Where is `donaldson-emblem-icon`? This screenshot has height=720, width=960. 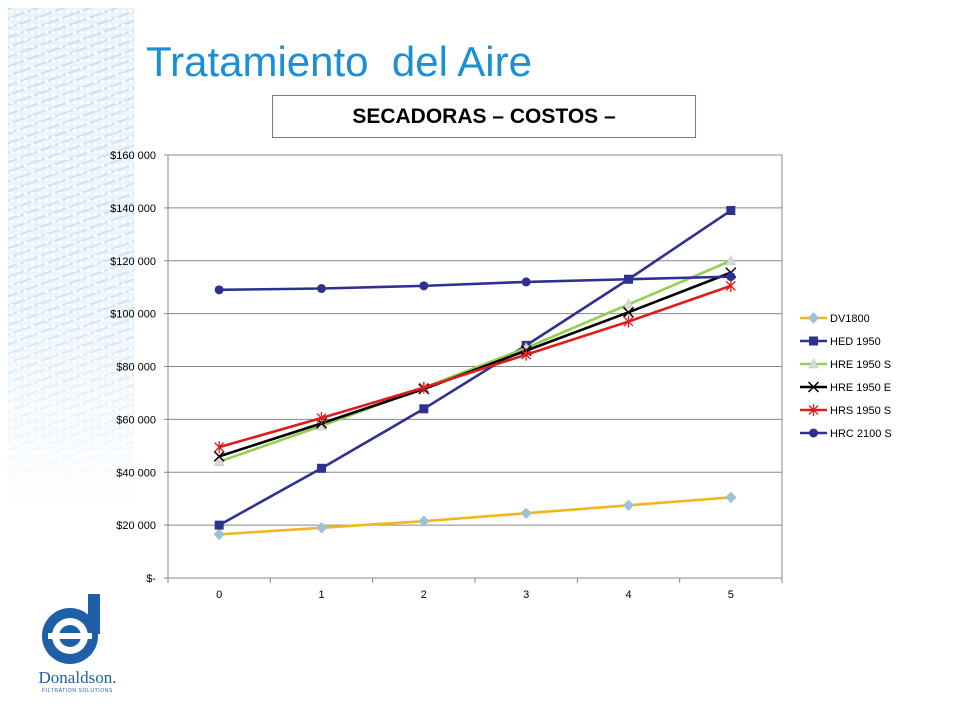
donaldson-emblem-icon is located at coordinates (71, 629).